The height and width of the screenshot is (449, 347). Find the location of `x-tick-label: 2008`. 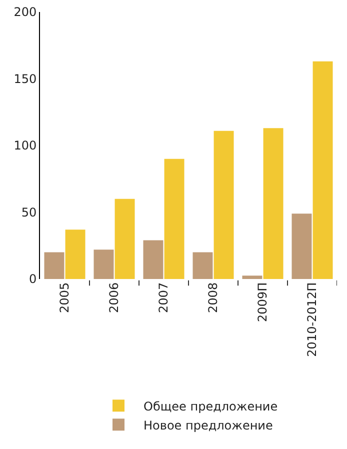

x-tick-label: 2008 is located at coordinates (213, 297).